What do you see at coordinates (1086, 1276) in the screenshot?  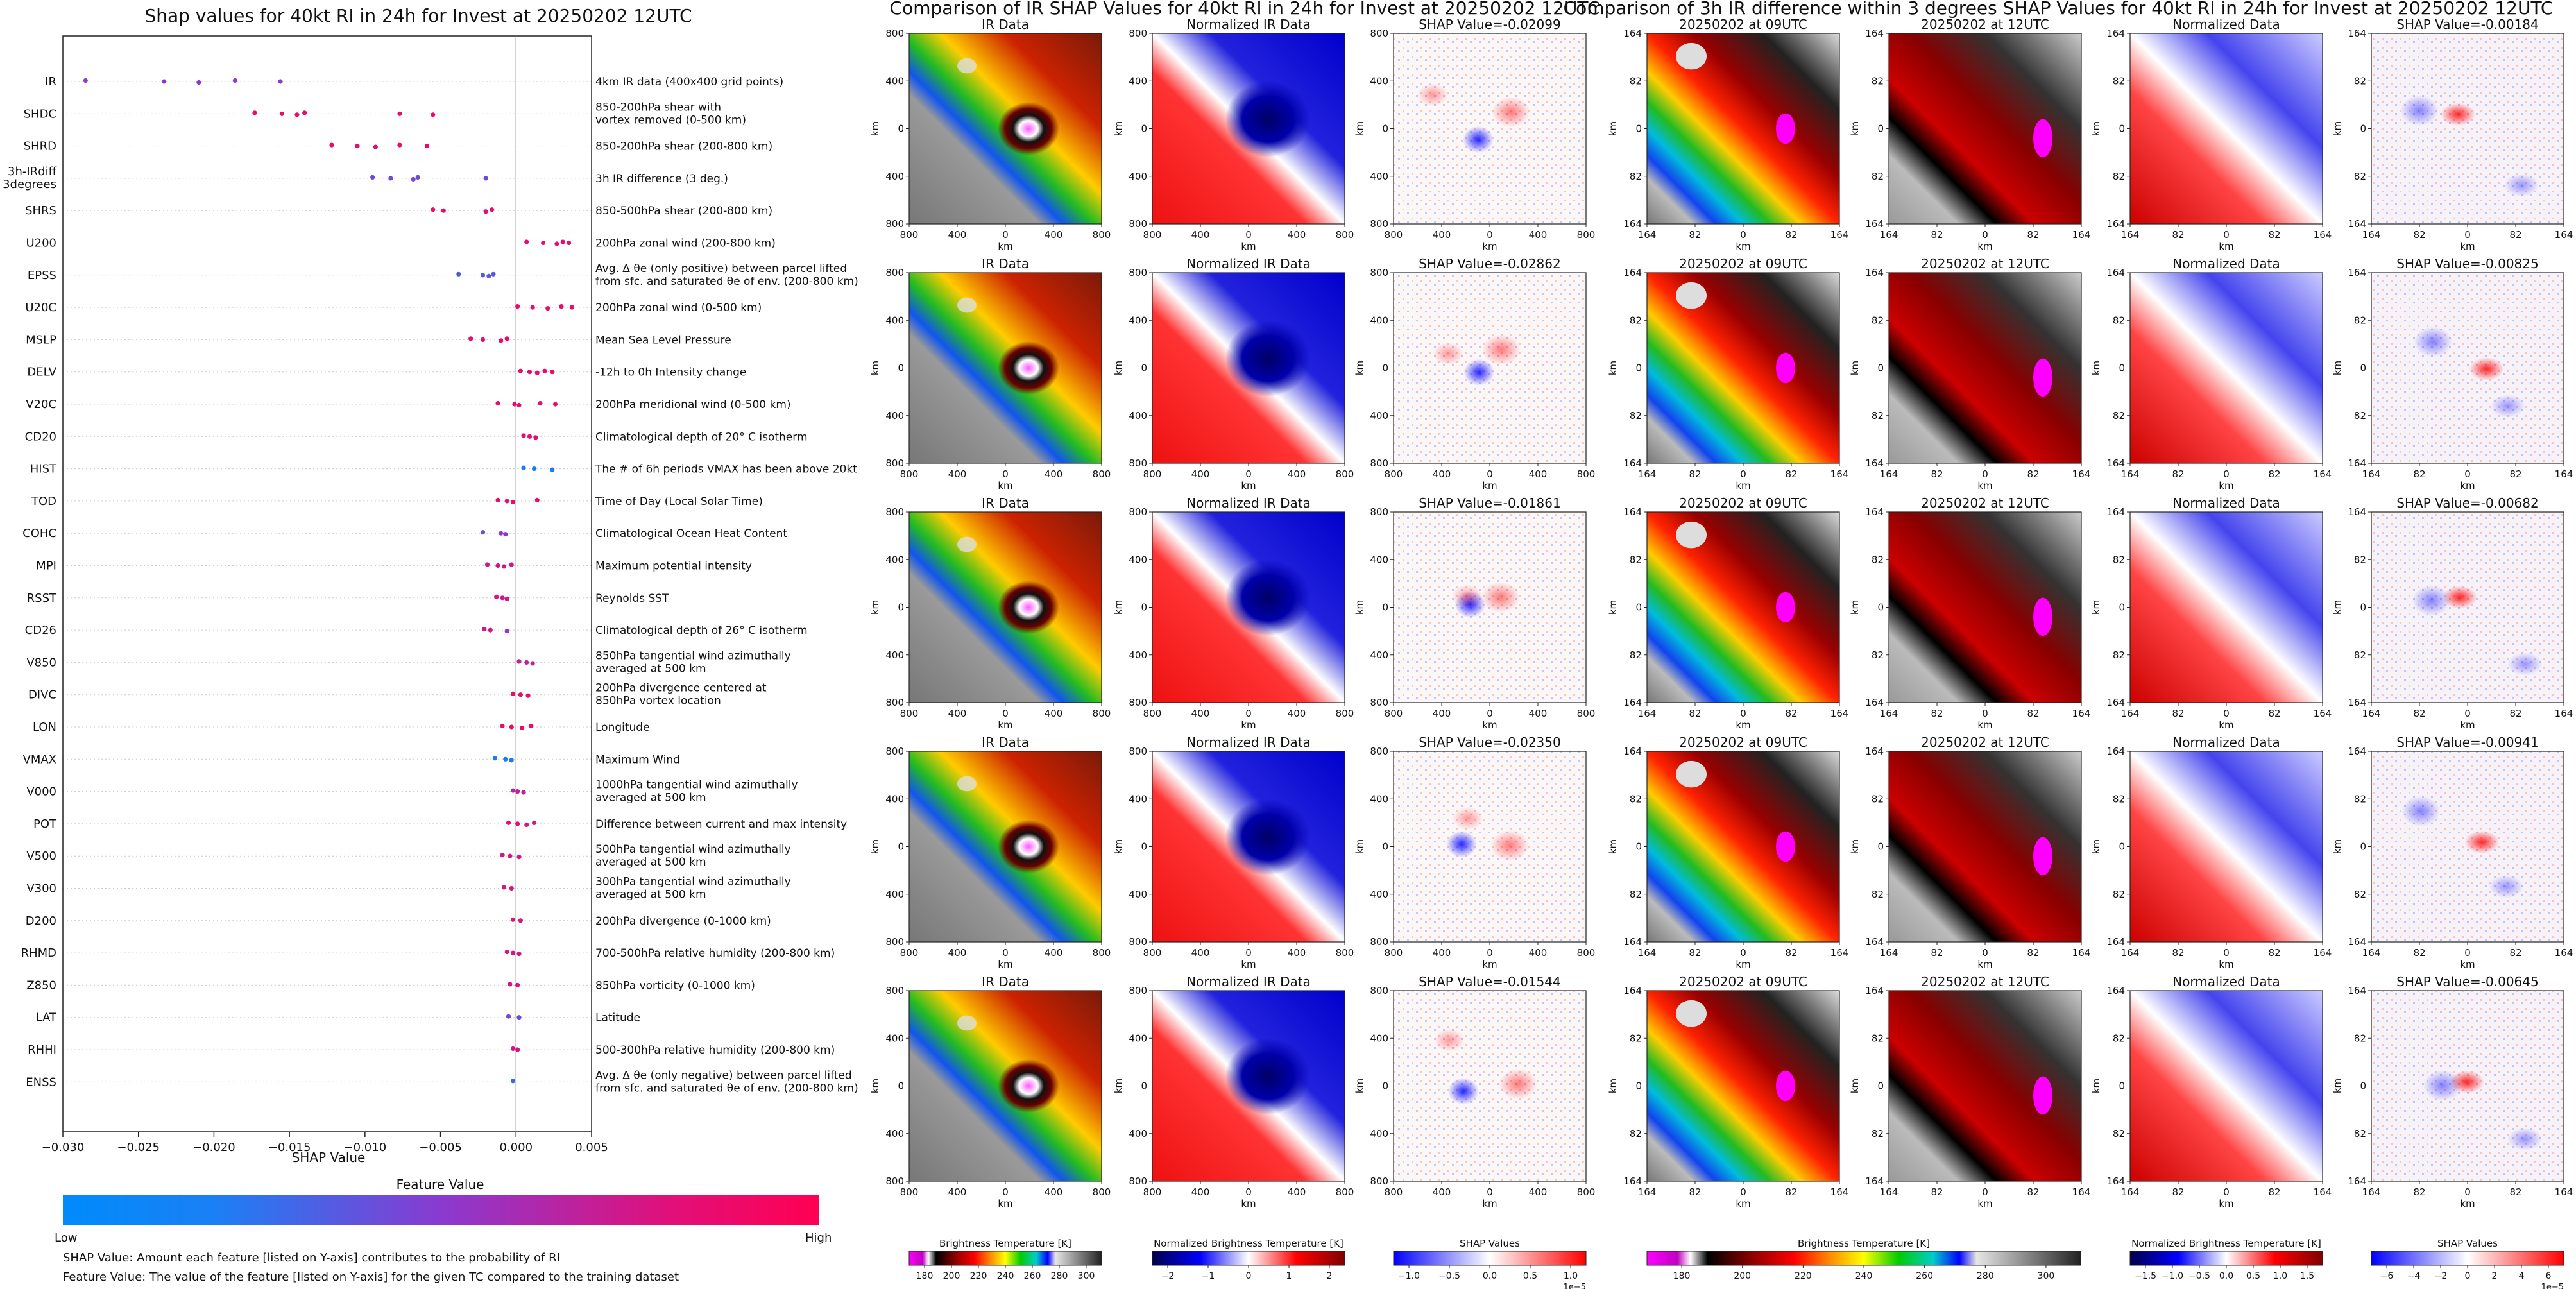 I see `colorbar-tick-label: 300` at bounding box center [1086, 1276].